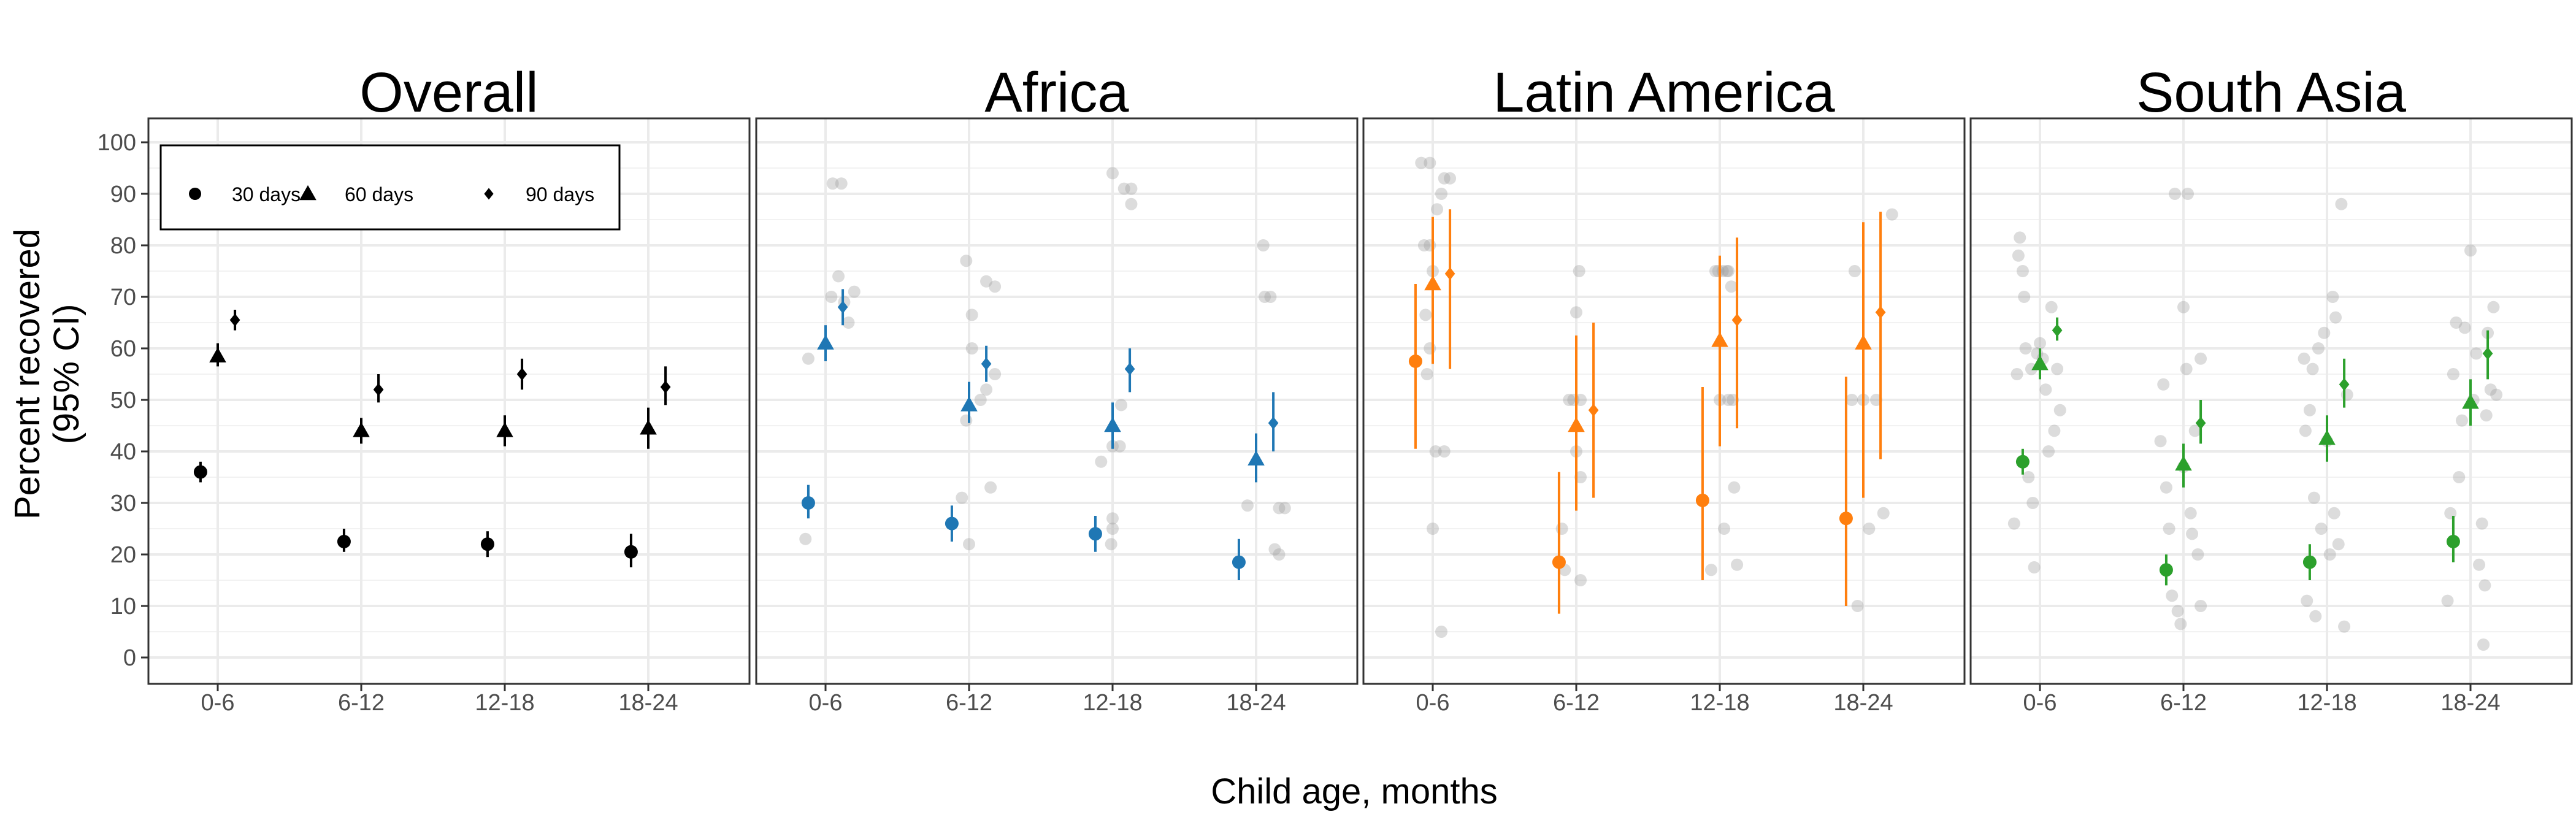 The width and height of the screenshot is (2576, 828). I want to click on legend-box, so click(390, 187).